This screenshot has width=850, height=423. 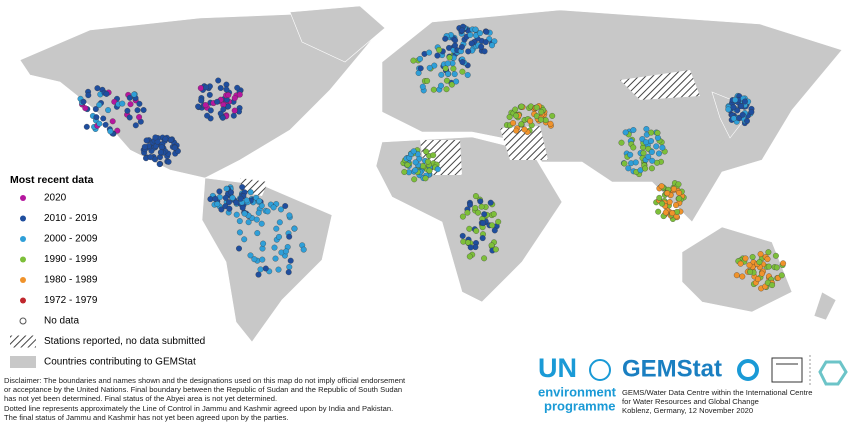 I want to click on legend-label: No data, so click(x=61, y=321).